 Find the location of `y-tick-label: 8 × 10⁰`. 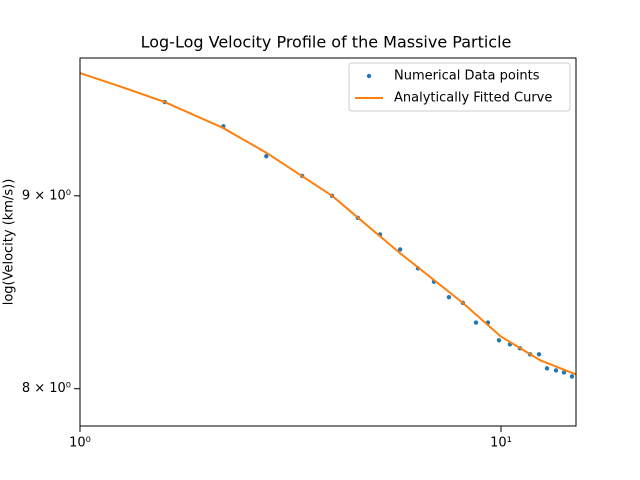

y-tick-label: 8 × 10⁰ is located at coordinates (46, 388).